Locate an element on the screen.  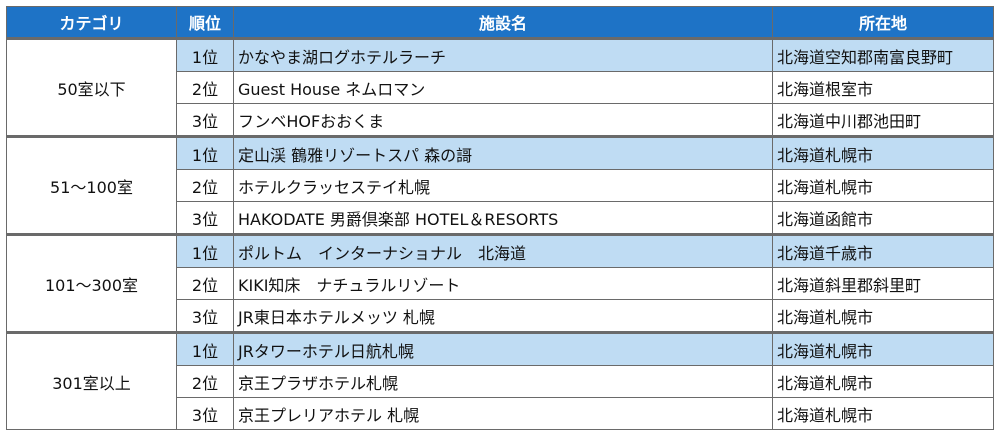
location-cell: 北海道千歳市 is located at coordinates (883, 251).